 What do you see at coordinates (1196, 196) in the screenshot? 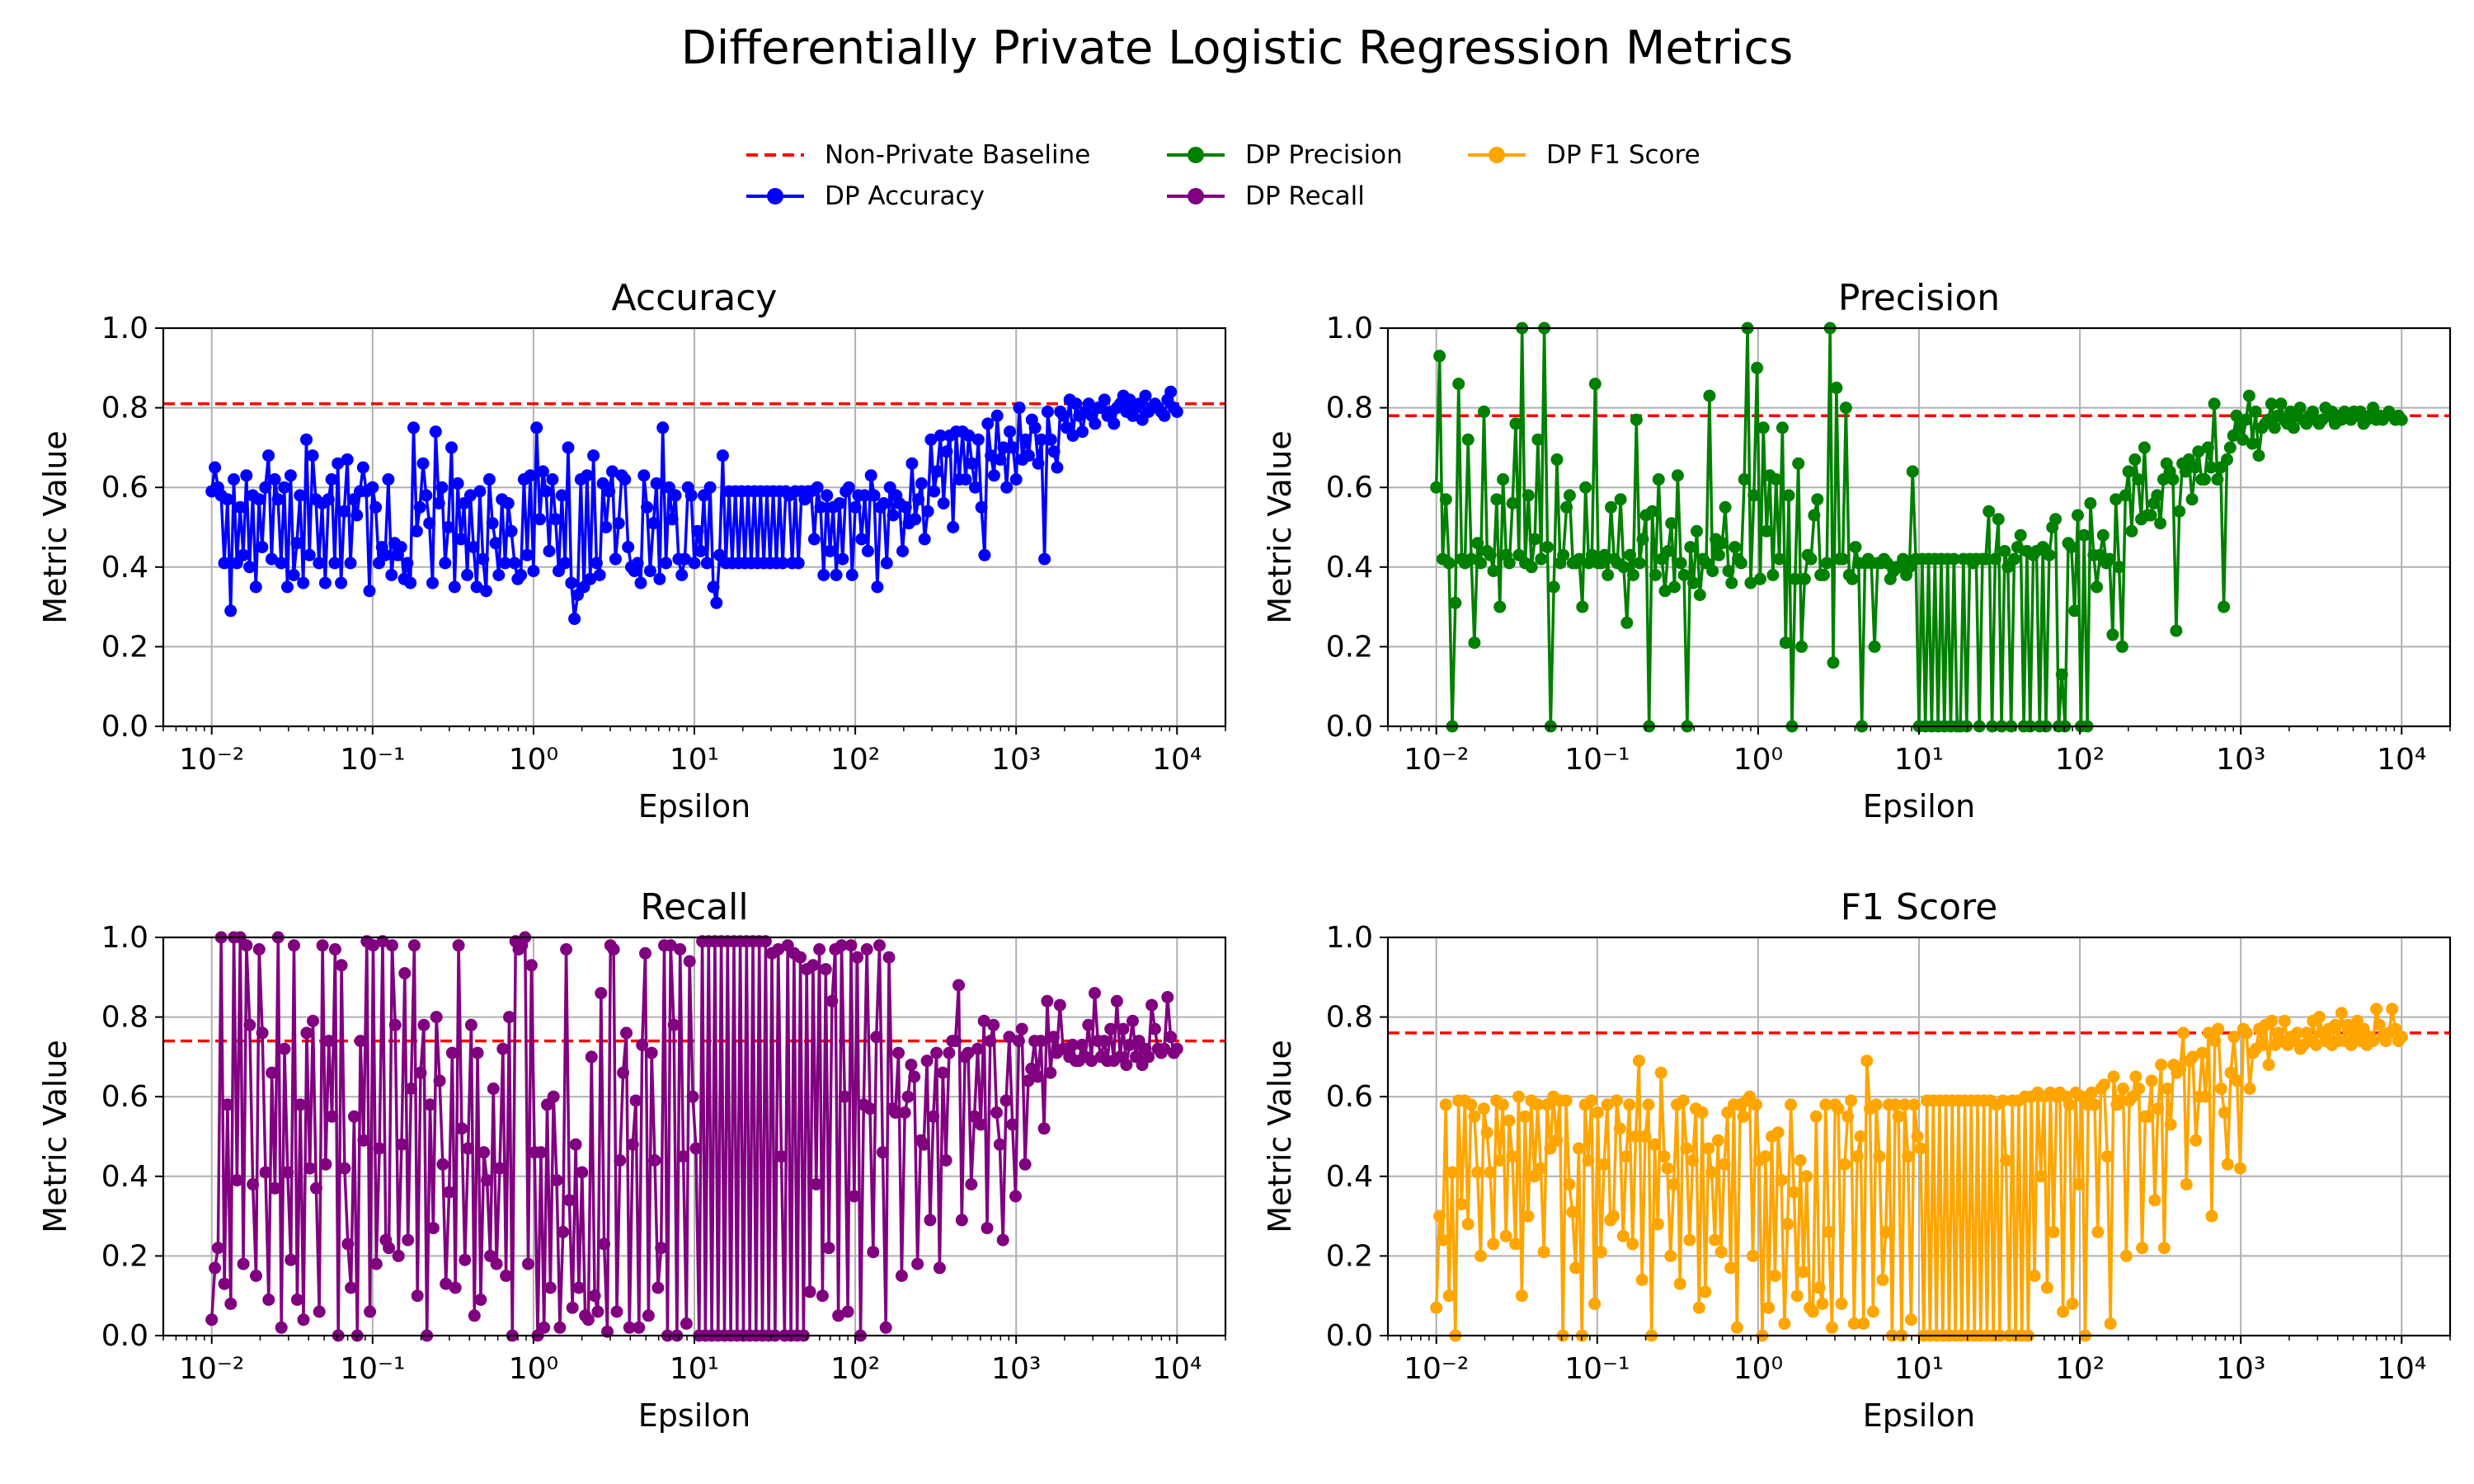
I see `legend-swatch-line-marker-icon` at bounding box center [1196, 196].